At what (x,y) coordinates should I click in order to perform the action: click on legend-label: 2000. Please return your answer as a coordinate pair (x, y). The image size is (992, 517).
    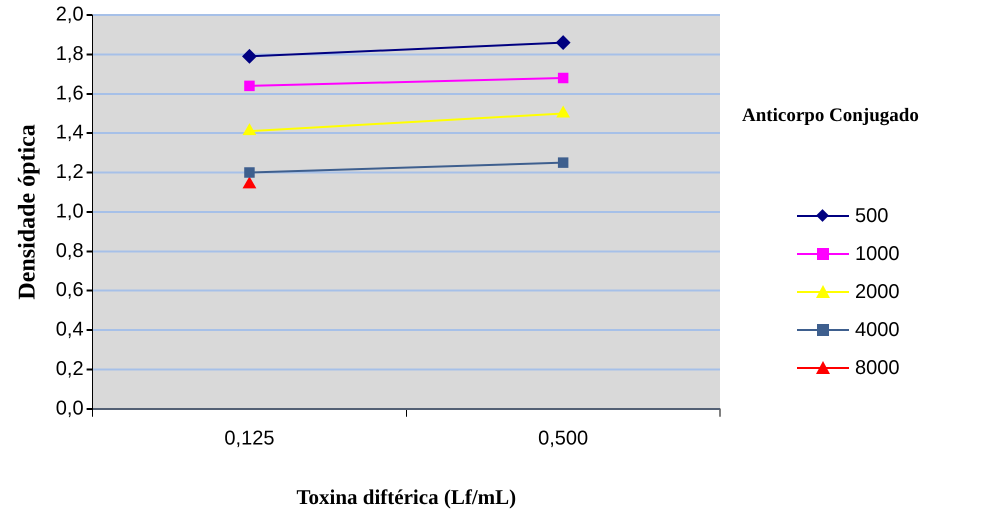
    Looking at the image, I should click on (877, 292).